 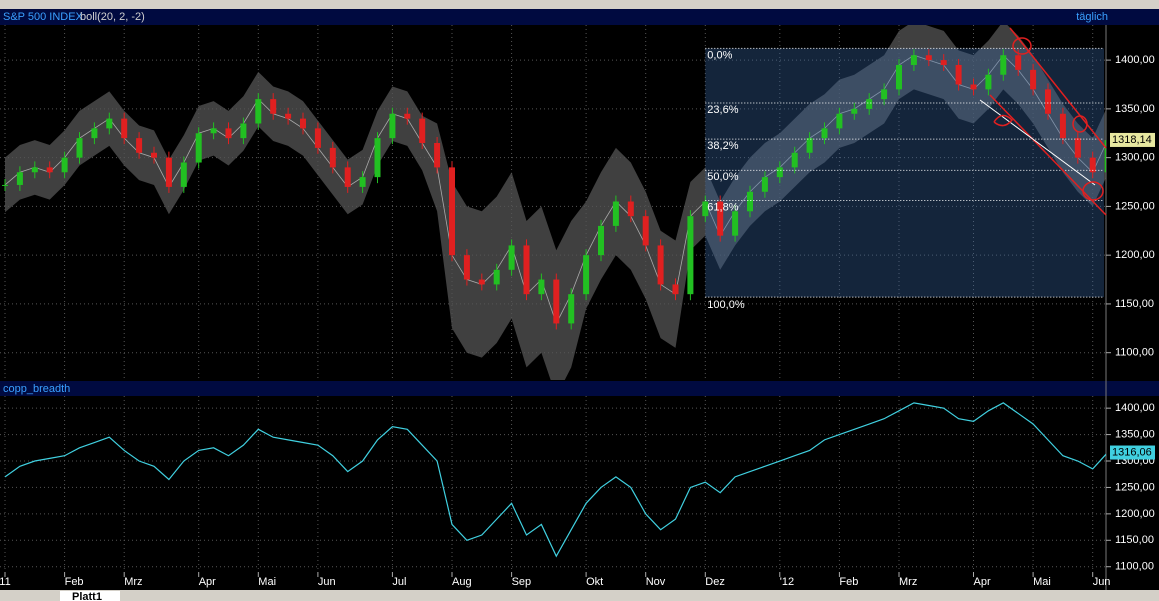 What do you see at coordinates (1135, 487) in the screenshot?
I see `y-tick-label: 1250,00` at bounding box center [1135, 487].